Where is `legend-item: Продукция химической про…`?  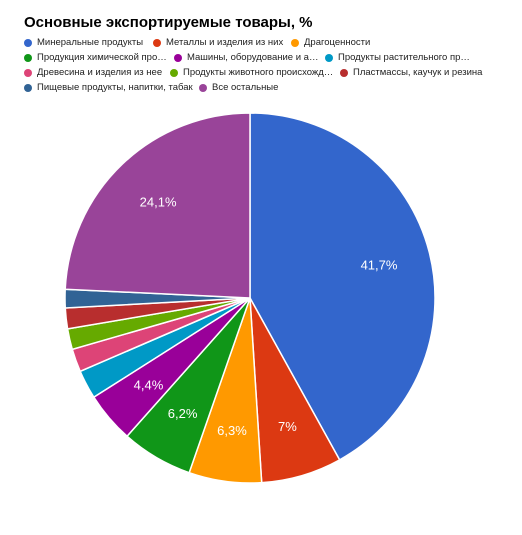
legend-item: Продукция химической про… is located at coordinates (95, 57).